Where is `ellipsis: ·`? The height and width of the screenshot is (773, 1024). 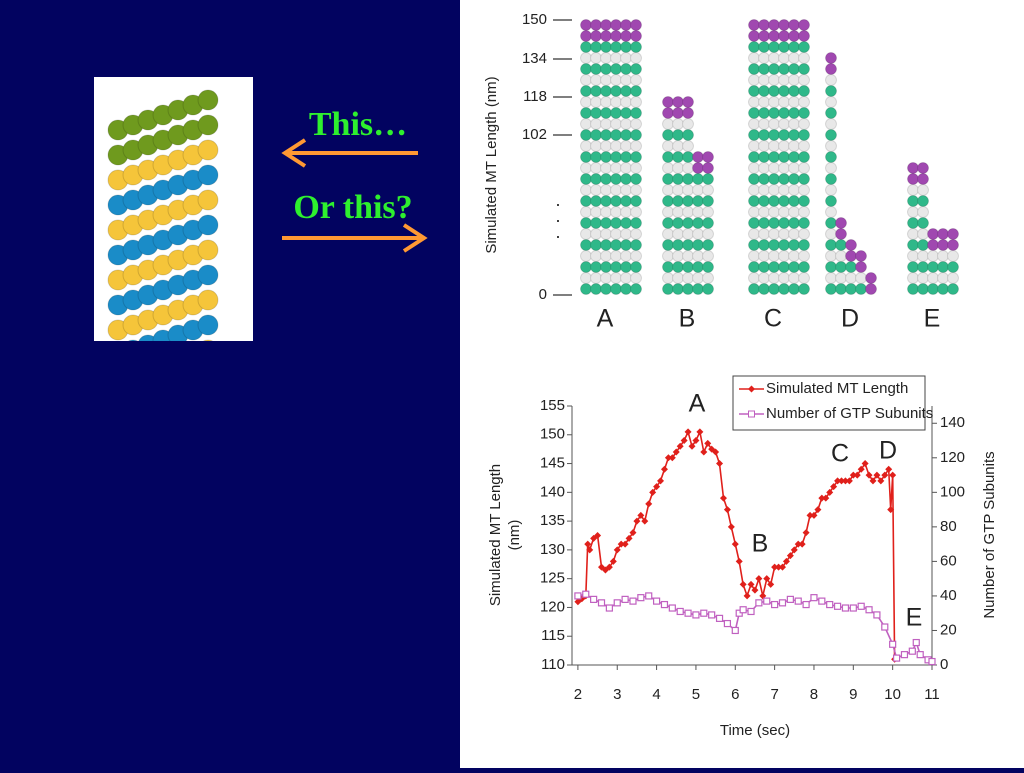 ellipsis: · is located at coordinates (558, 204).